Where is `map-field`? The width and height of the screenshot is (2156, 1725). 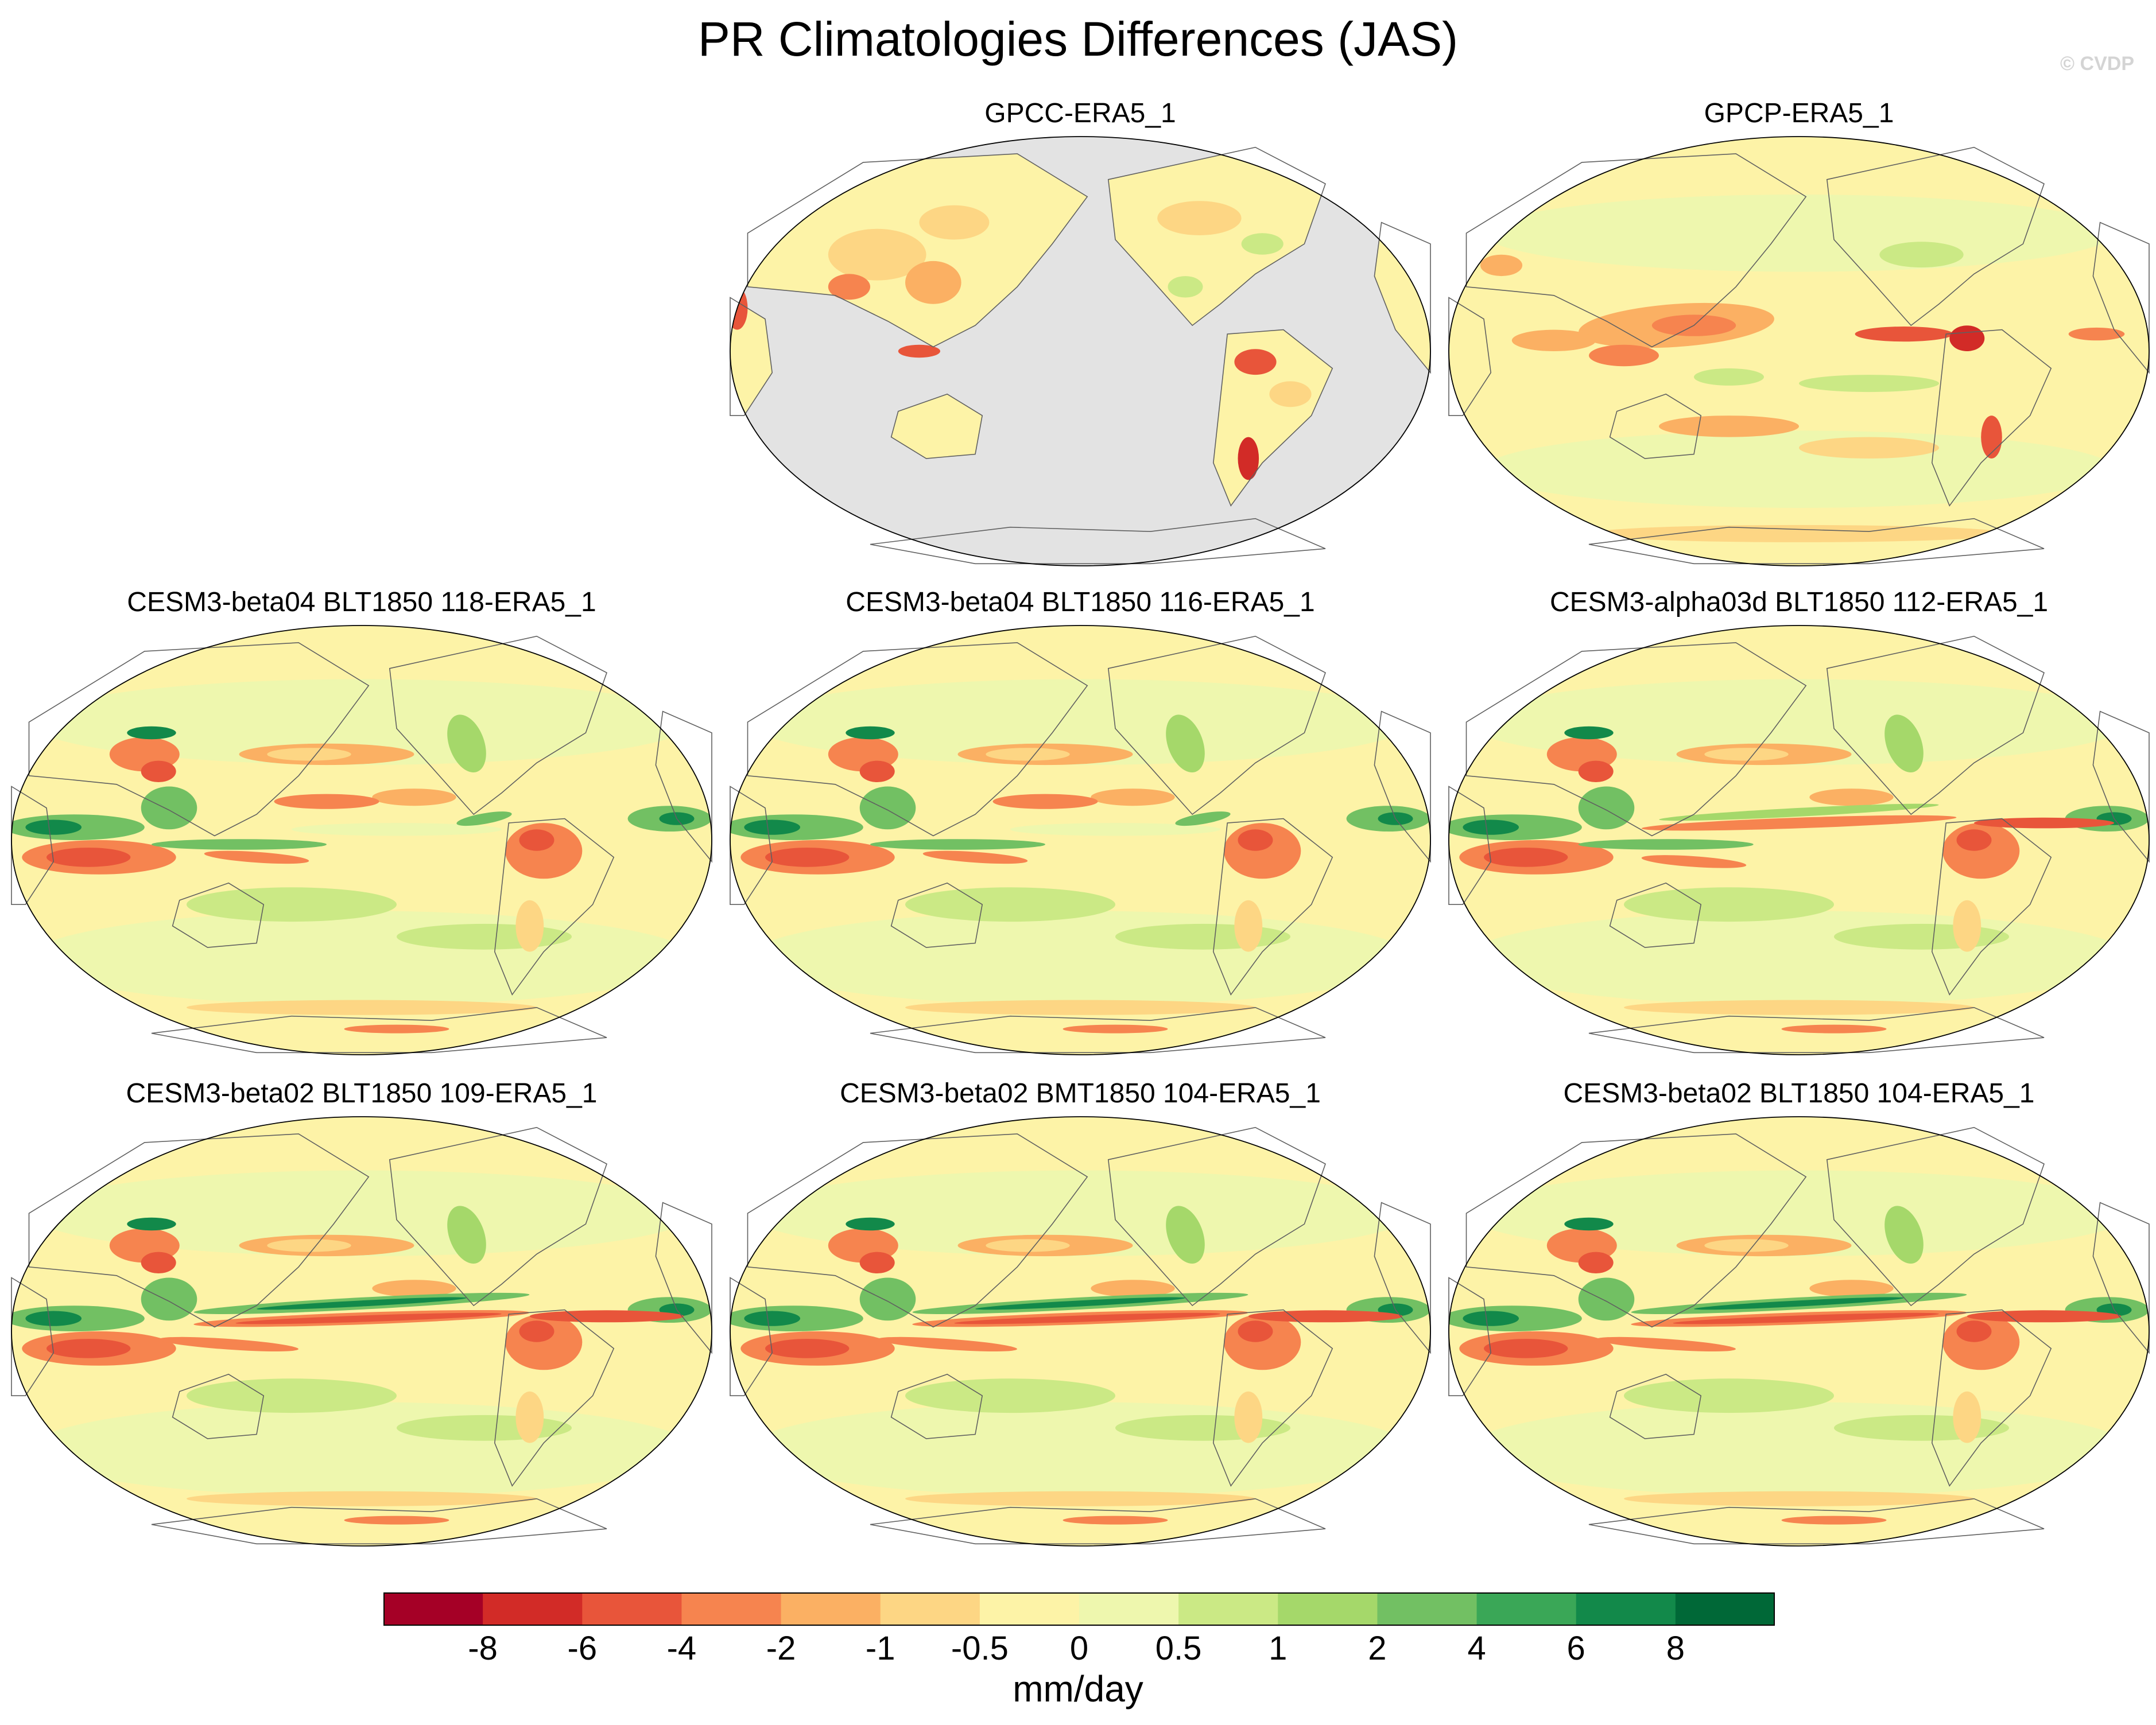 map-field is located at coordinates (1080, 840).